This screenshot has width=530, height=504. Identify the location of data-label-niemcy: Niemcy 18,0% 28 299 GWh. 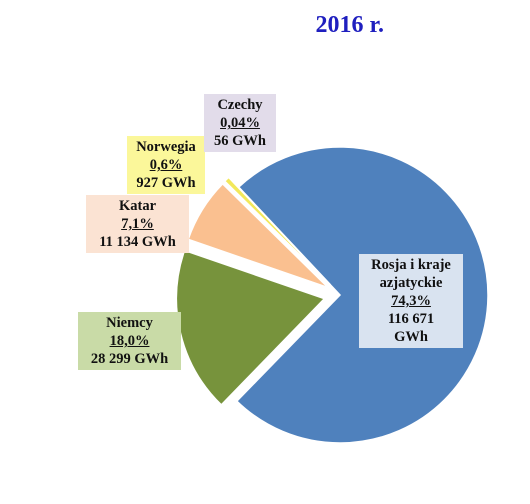
(129, 341).